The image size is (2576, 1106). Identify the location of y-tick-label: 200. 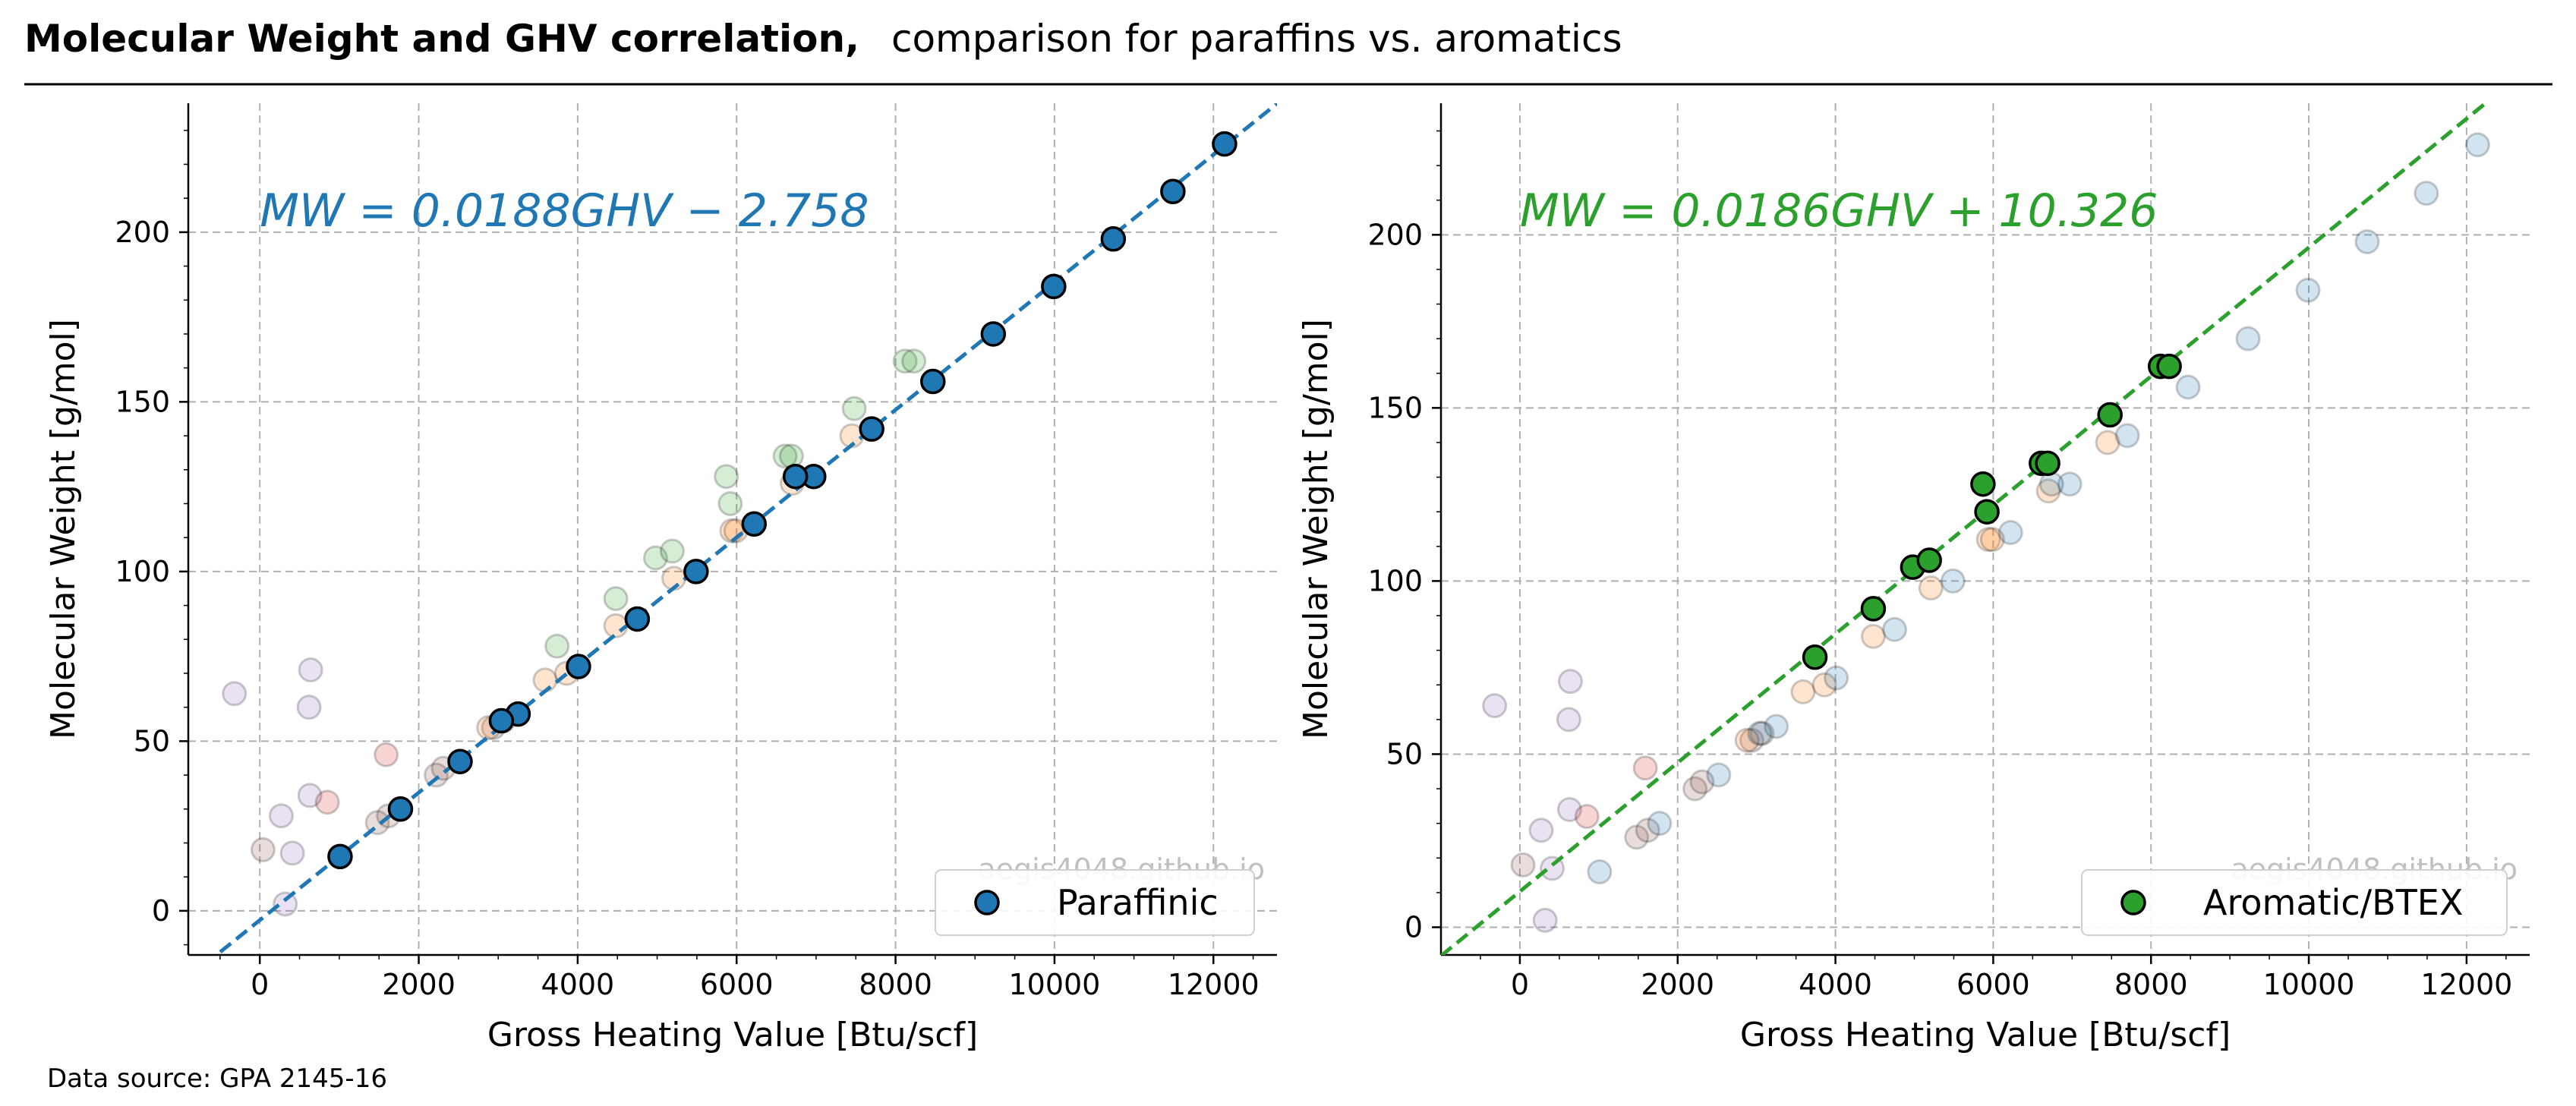
(142, 232).